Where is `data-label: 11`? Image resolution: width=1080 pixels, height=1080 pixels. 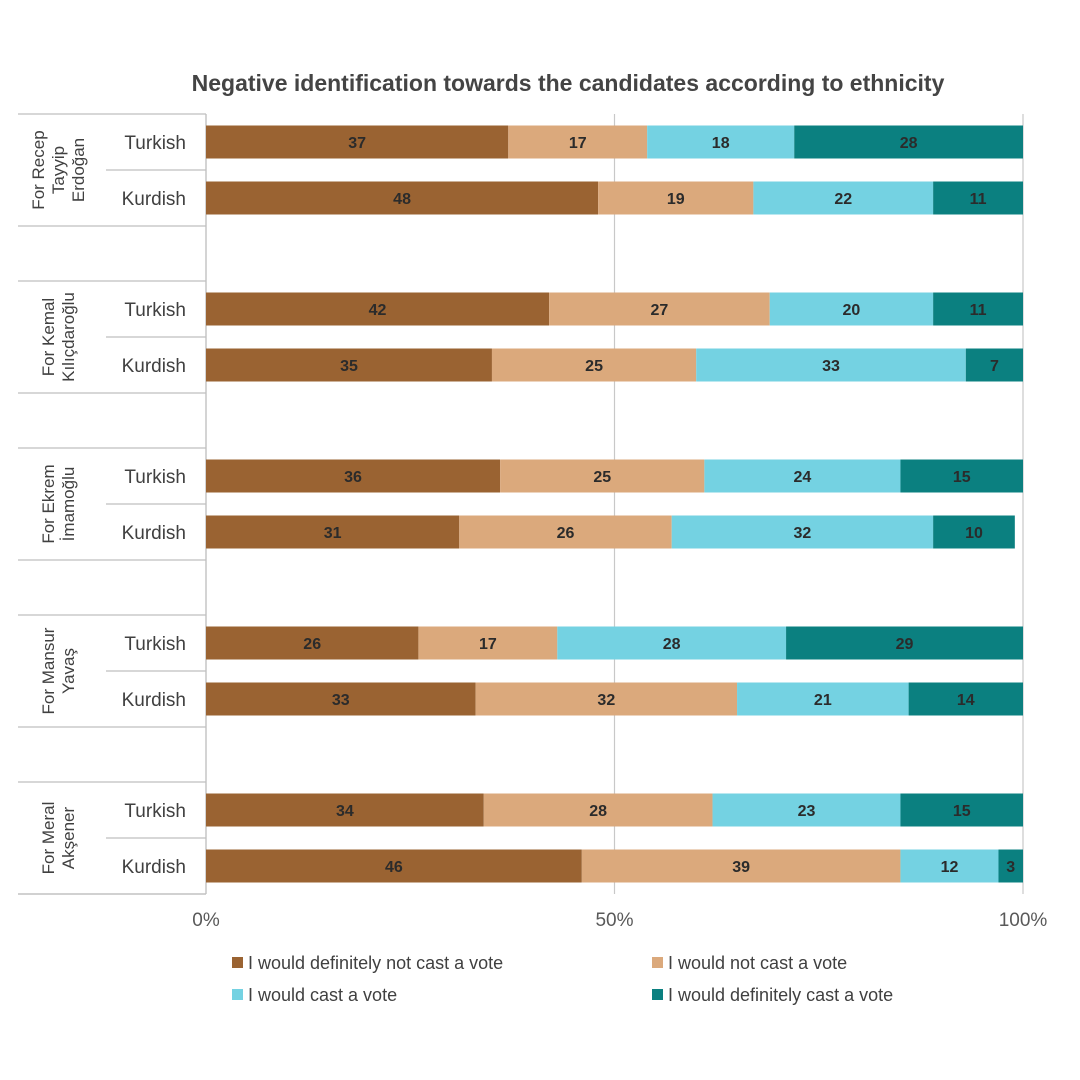
data-label: 11 is located at coordinates (978, 310).